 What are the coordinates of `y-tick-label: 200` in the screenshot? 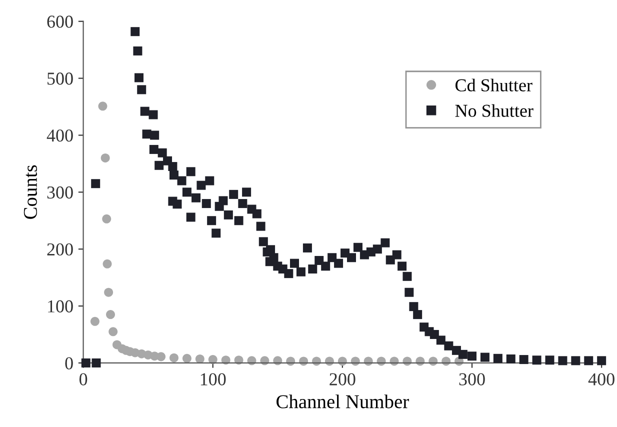 It's located at (60, 249).